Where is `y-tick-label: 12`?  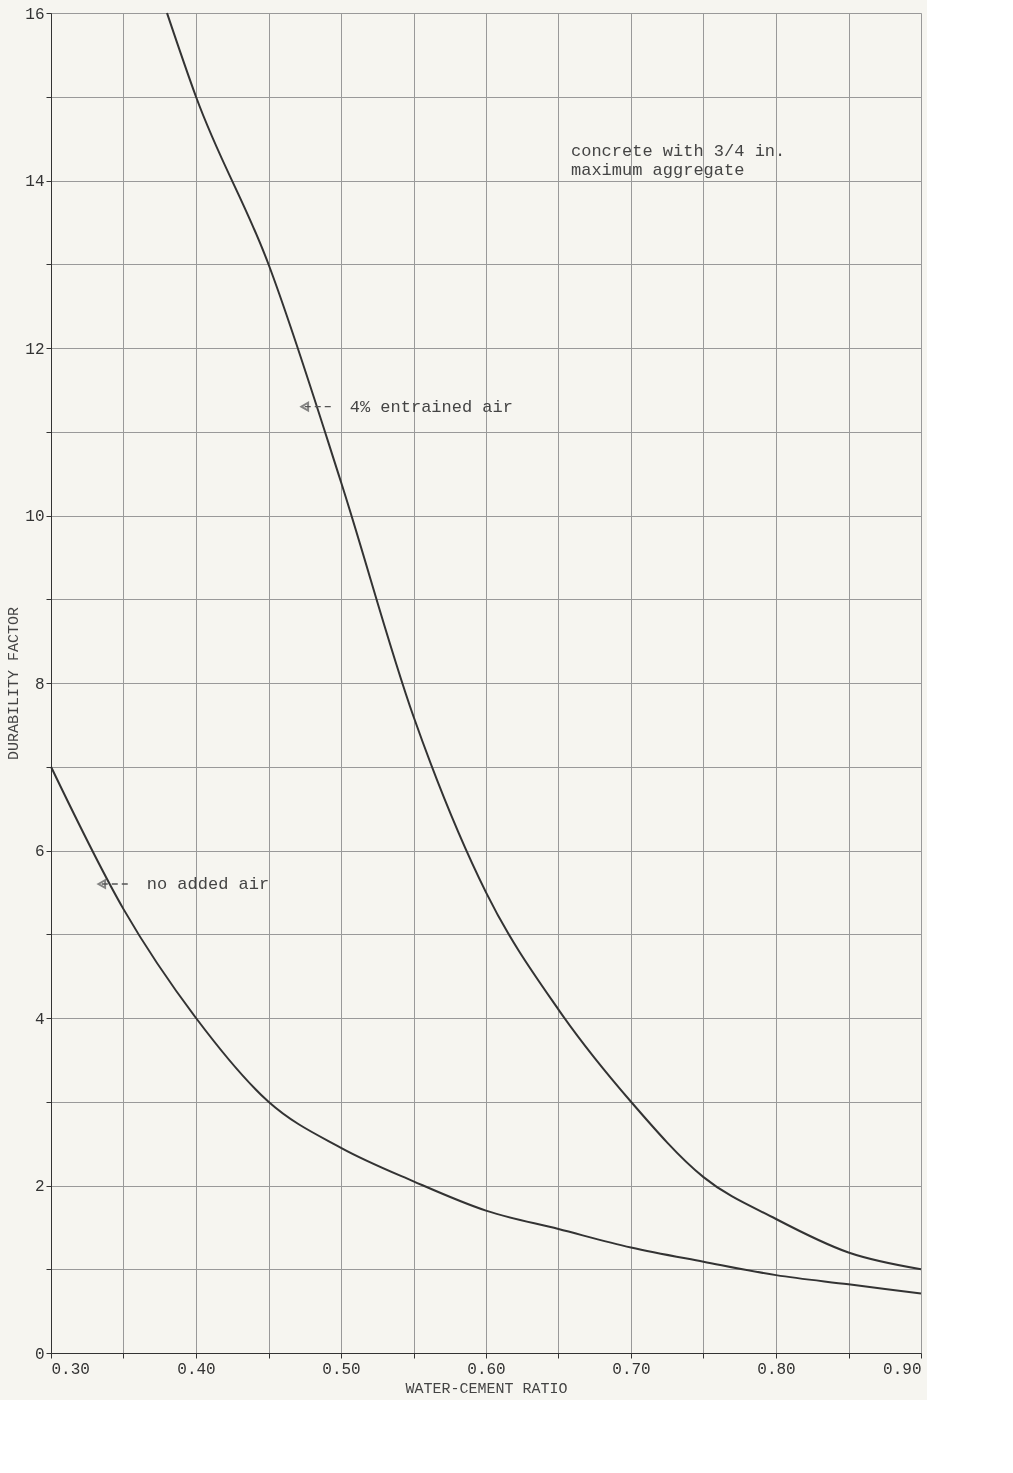 y-tick-label: 12 is located at coordinates (35, 349).